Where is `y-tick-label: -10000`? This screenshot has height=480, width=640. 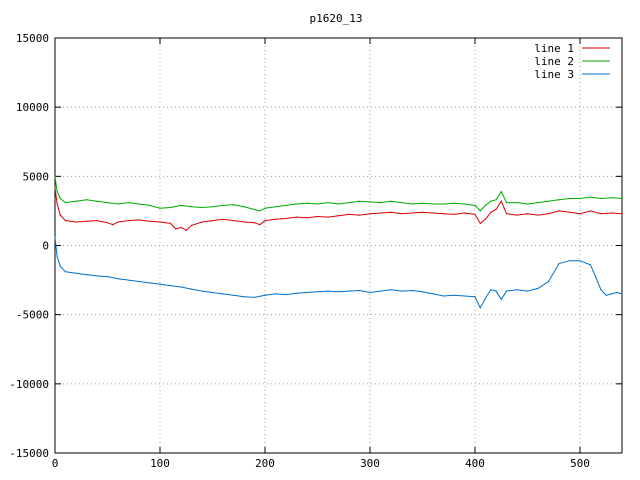
y-tick-label: -10000 is located at coordinates (29, 384).